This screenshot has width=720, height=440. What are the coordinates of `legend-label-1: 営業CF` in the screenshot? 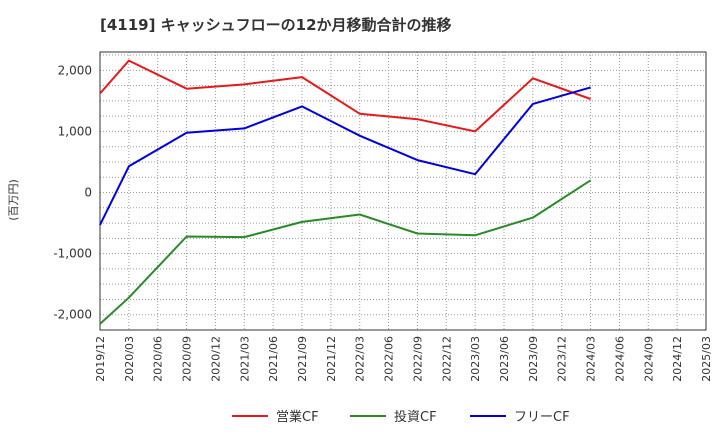 It's located at (297, 417).